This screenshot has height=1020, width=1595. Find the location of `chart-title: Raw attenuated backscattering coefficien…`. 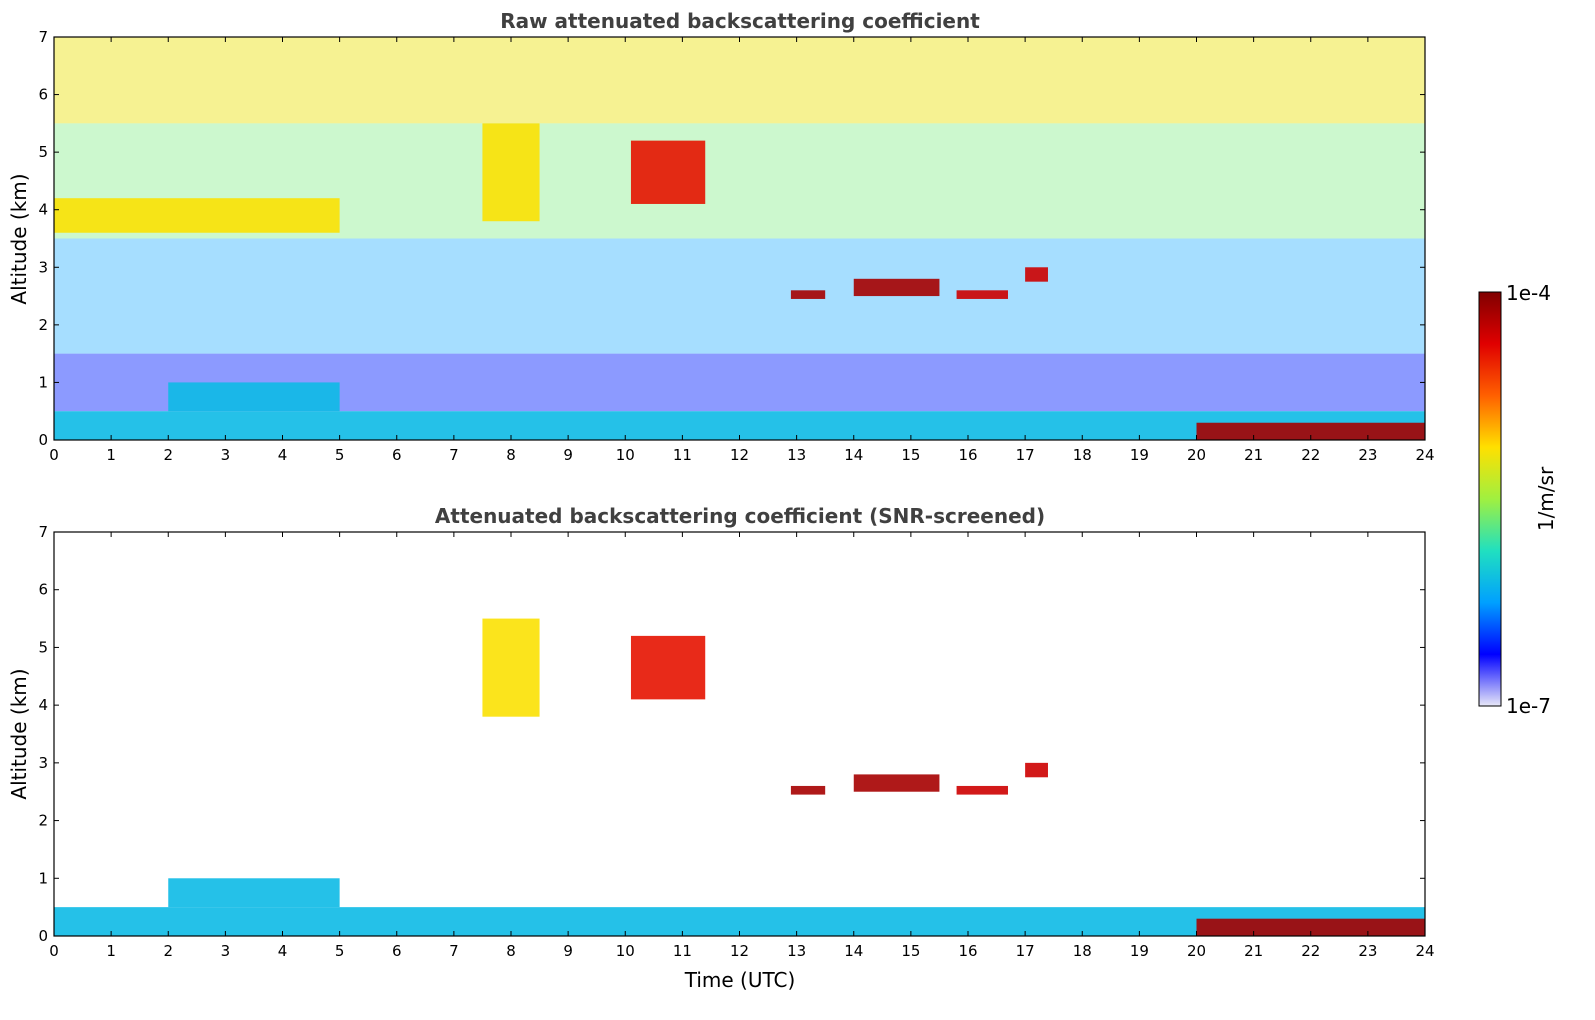

chart-title: Raw attenuated backscattering coefficien… is located at coordinates (740, 21).